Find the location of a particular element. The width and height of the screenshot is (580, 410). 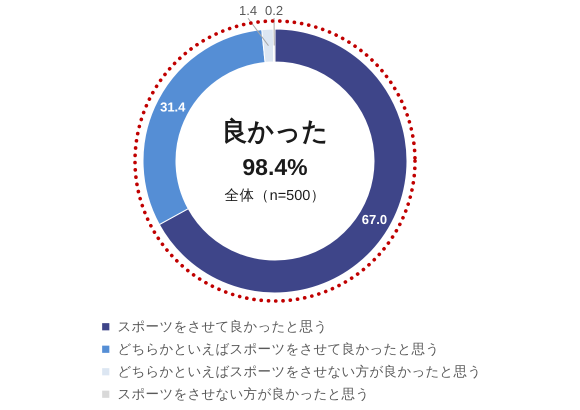

data-label: 31.4 is located at coordinates (173, 106).